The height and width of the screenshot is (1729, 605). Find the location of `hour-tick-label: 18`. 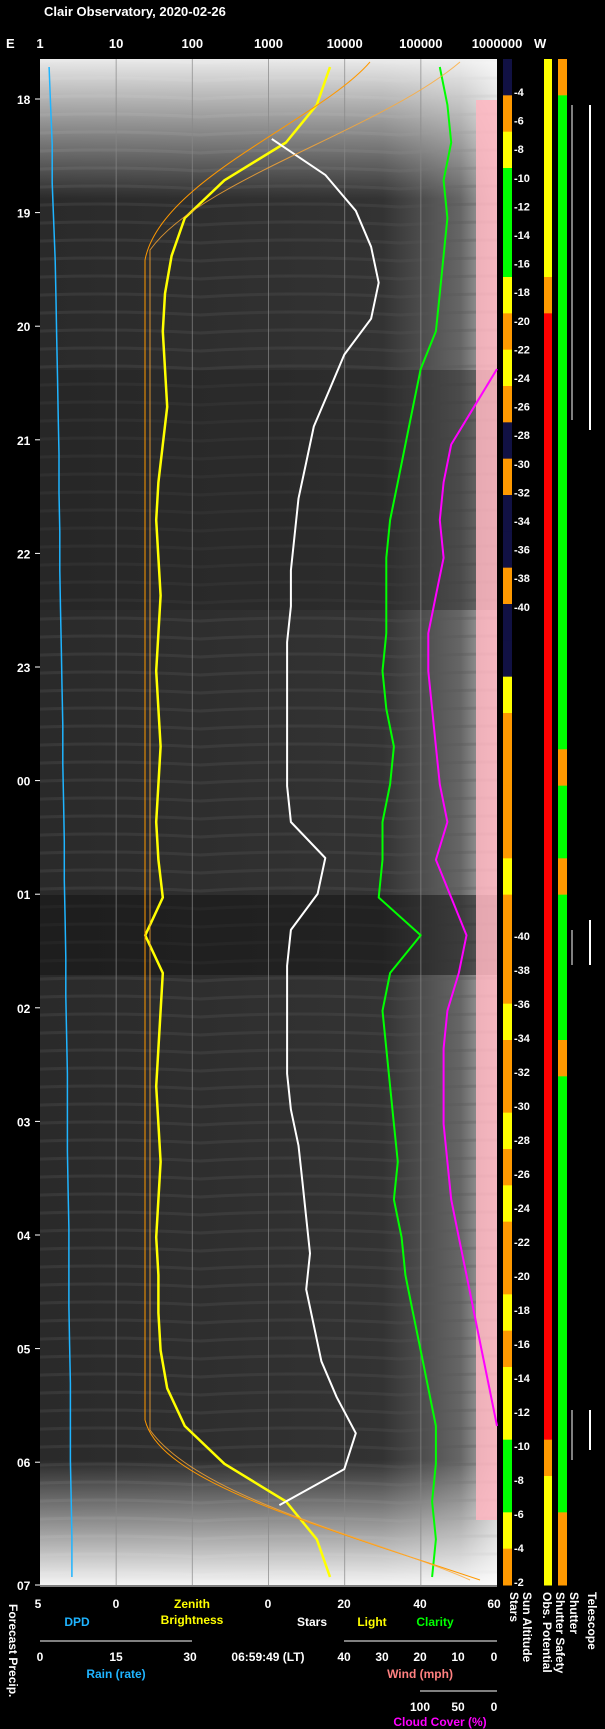

hour-tick-label: 18 is located at coordinates (24, 100).